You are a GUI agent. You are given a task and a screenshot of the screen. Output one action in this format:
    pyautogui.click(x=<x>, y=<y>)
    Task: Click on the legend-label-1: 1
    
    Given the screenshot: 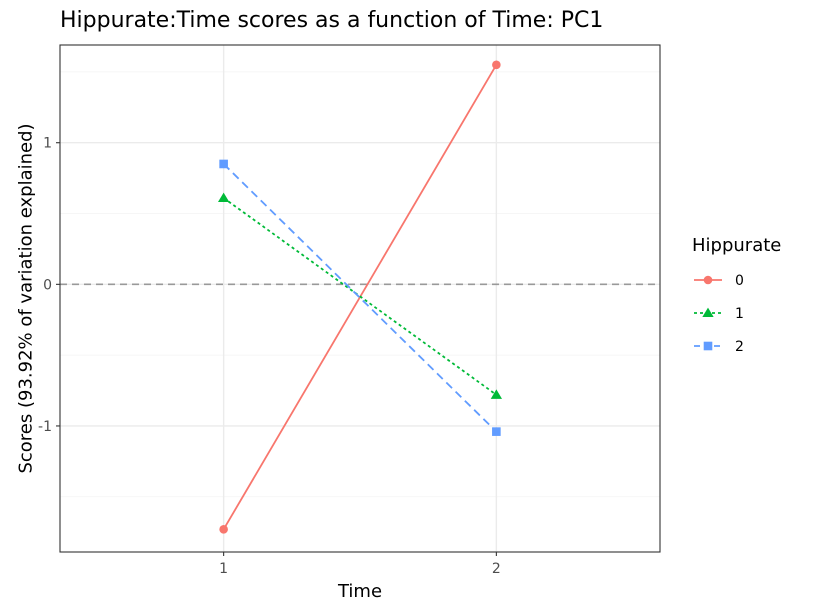 What is the action you would take?
    pyautogui.click(x=739, y=314)
    